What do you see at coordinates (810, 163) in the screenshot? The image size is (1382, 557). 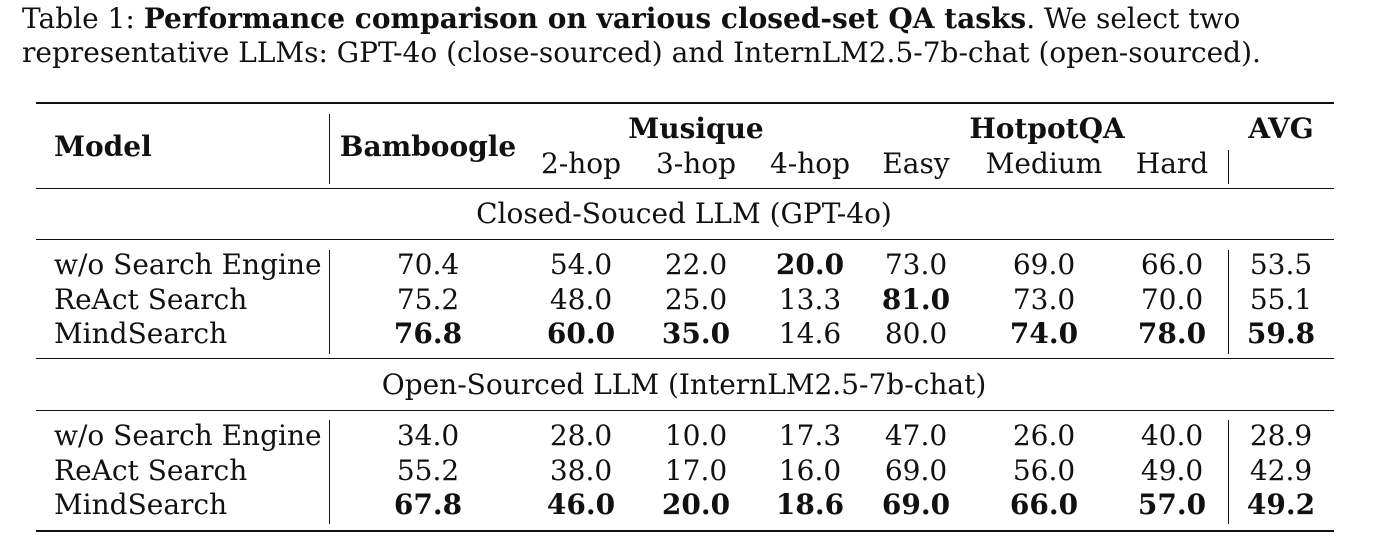 I see `header-4hop: 4-hop` at bounding box center [810, 163].